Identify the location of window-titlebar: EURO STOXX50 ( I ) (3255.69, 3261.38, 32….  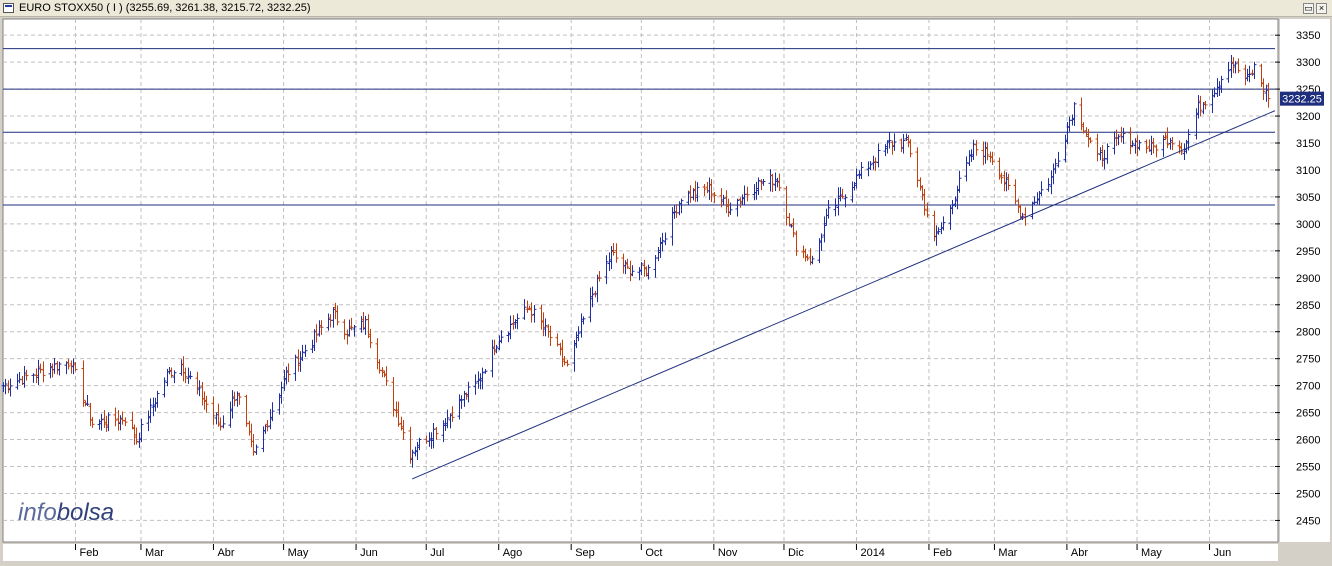
(666, 8).